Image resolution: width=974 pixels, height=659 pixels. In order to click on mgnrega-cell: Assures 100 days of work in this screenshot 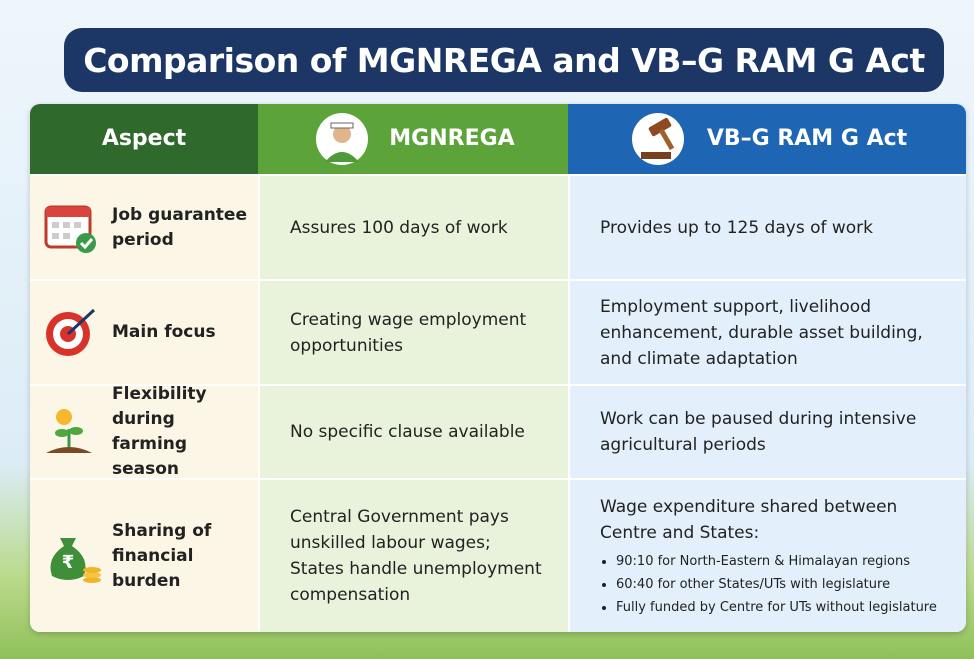, I will do `click(413, 226)`.